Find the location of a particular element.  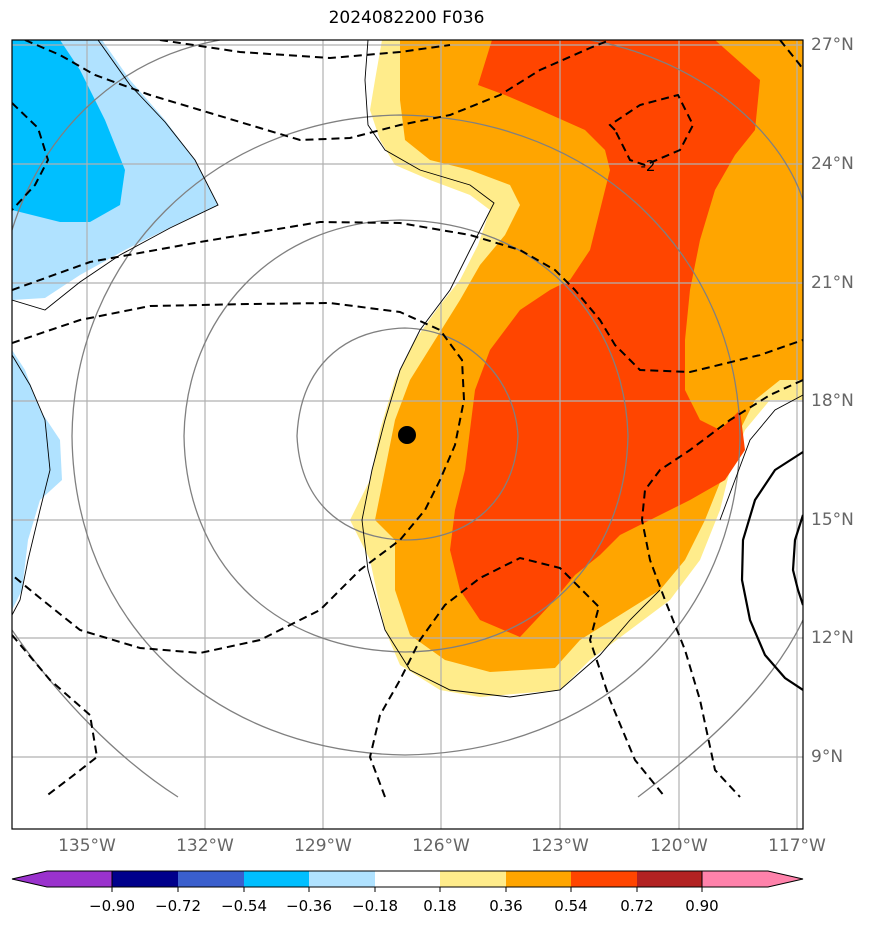

colorbar-tick-label: 0.54 is located at coordinates (571, 906).